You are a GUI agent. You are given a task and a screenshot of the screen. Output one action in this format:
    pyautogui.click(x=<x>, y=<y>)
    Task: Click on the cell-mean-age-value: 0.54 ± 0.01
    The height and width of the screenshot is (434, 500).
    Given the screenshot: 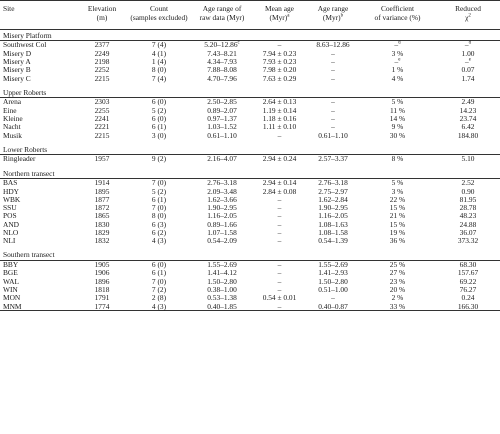 What is the action you would take?
    pyautogui.click(x=279, y=298)
    